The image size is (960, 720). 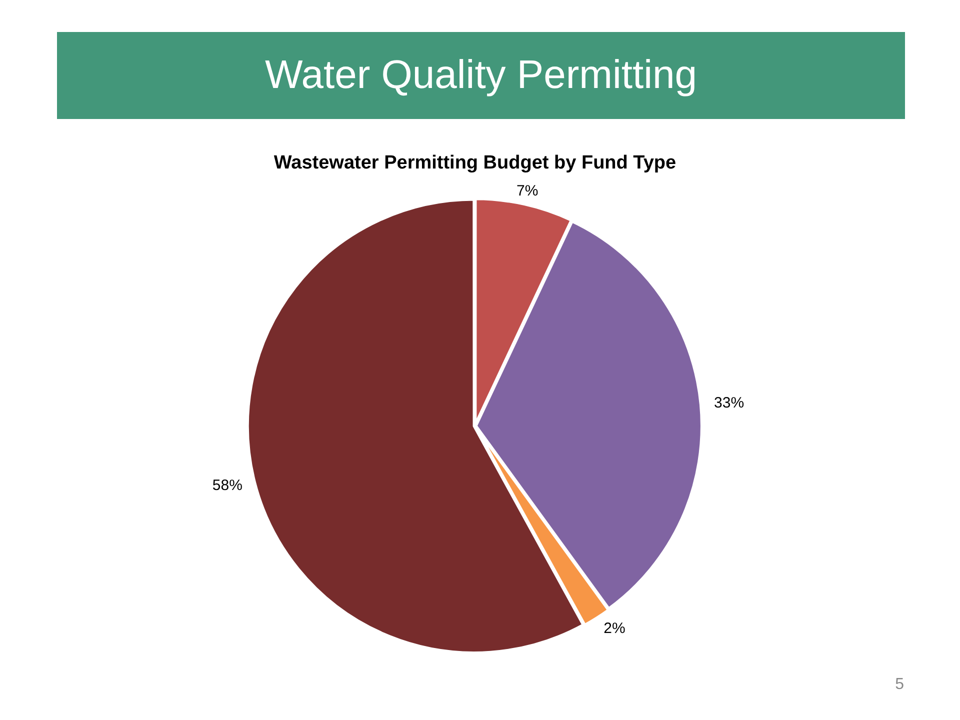 What do you see at coordinates (527, 191) in the screenshot?
I see `data-label: 7%` at bounding box center [527, 191].